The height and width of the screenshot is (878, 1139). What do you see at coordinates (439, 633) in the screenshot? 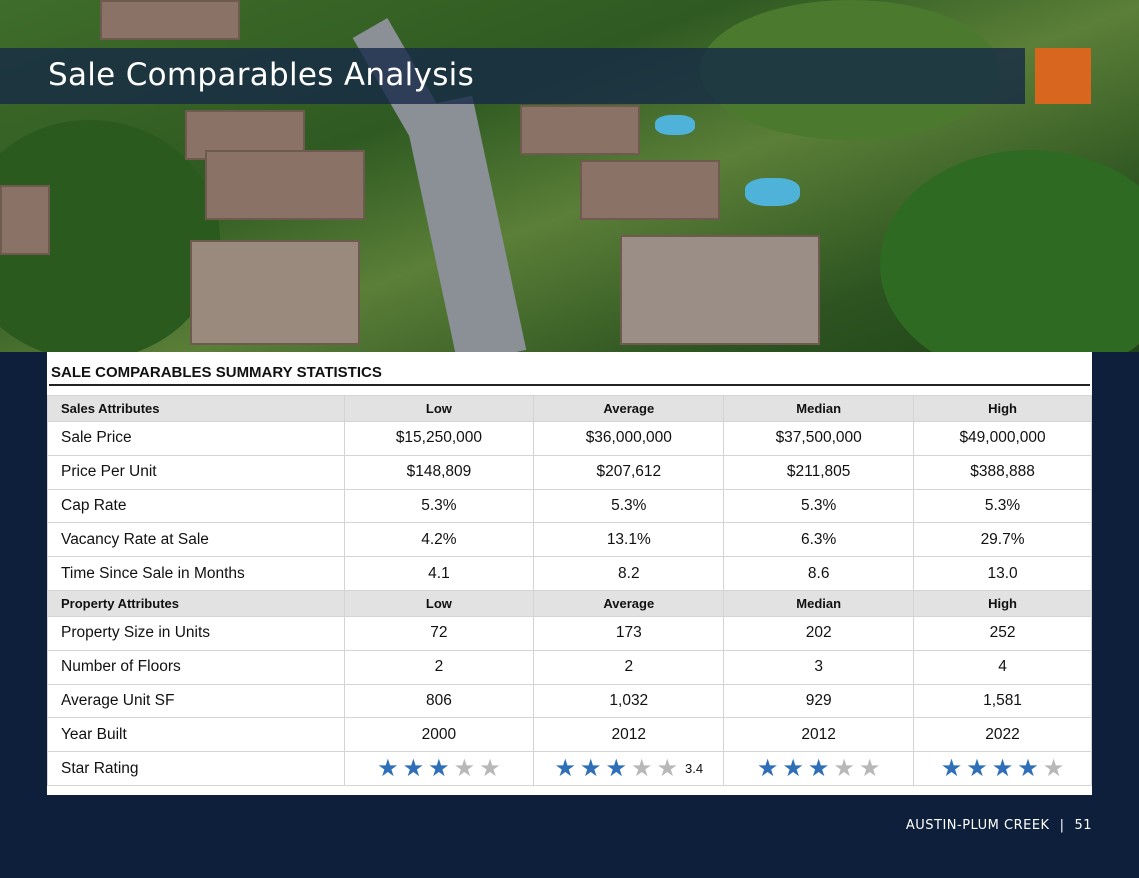
I see `table-cell: 72` at bounding box center [439, 633].